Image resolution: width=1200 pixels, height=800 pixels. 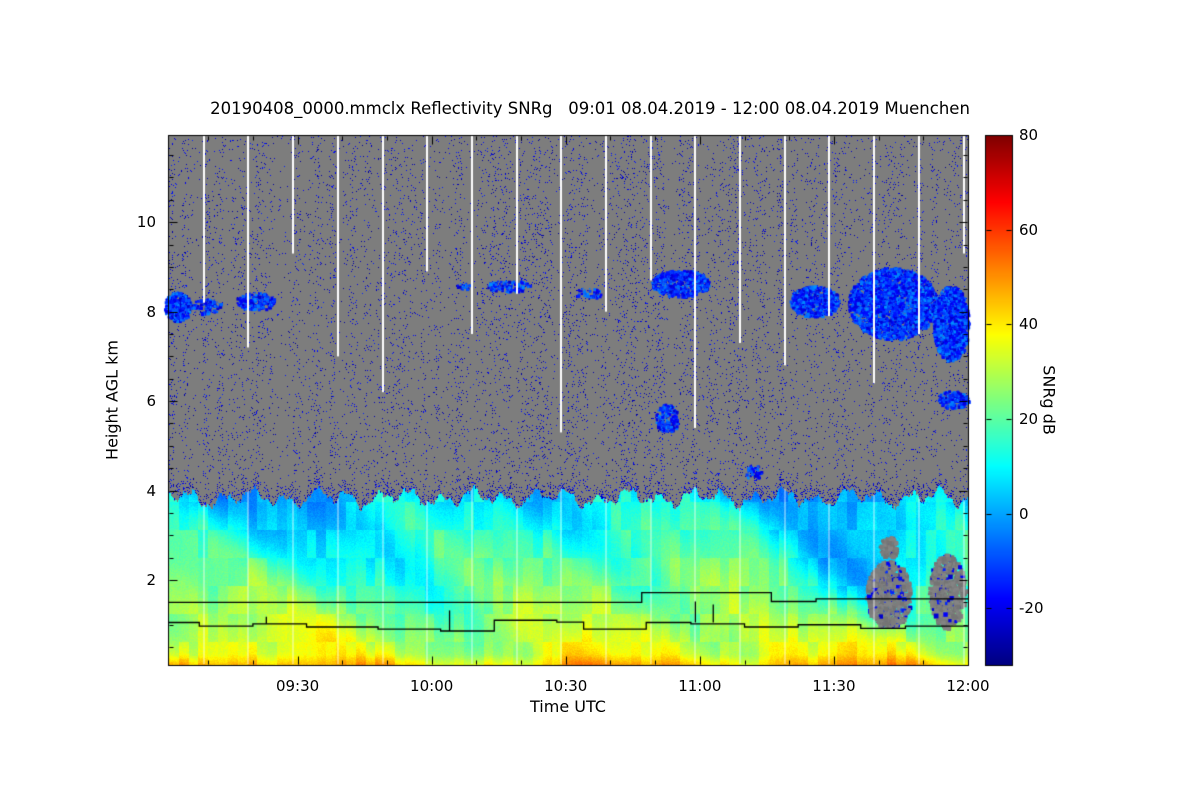 I want to click on y-tick-label: 8, so click(x=151, y=311).